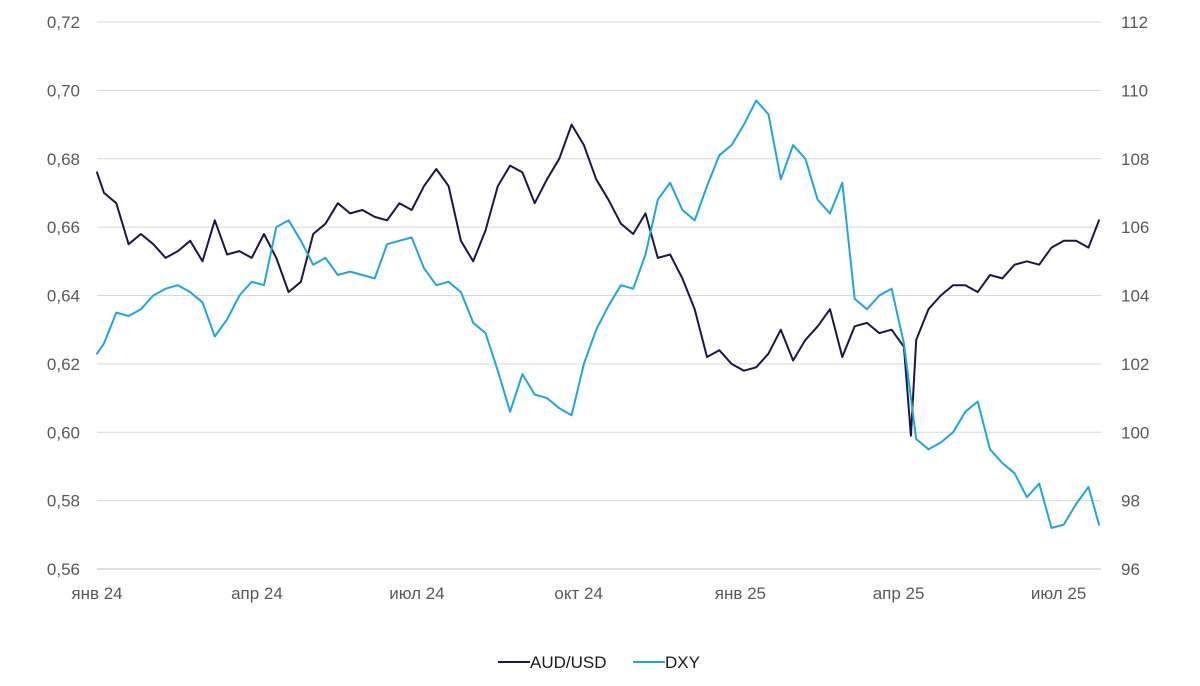 The width and height of the screenshot is (1200, 686). Describe the element at coordinates (1130, 501) in the screenshot. I see `y-right-tick-label: 98` at that location.